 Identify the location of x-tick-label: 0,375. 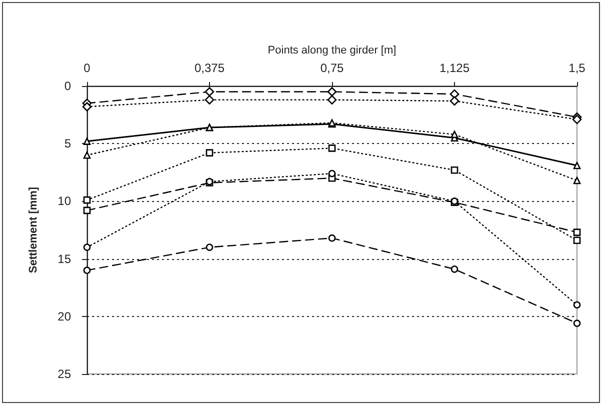
(209, 68).